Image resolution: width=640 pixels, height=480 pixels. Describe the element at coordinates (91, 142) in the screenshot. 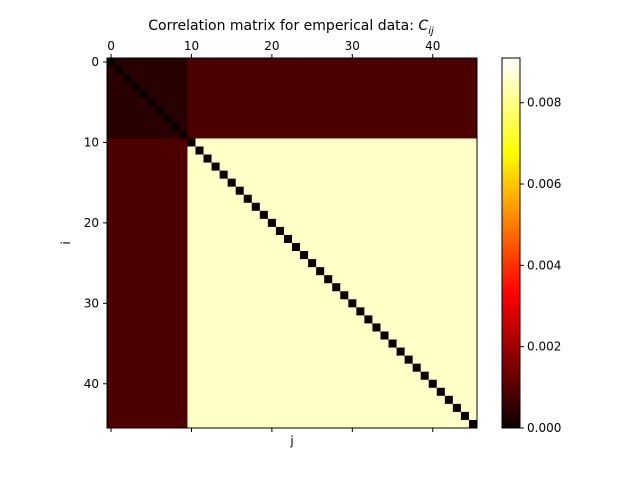

I see `y-tick-label: 10` at that location.